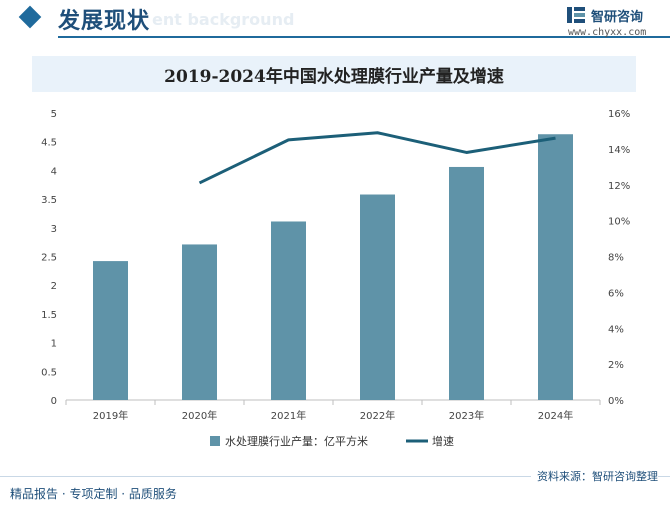  Describe the element at coordinates (335, 476) in the screenshot. I see `footer-divider` at that location.